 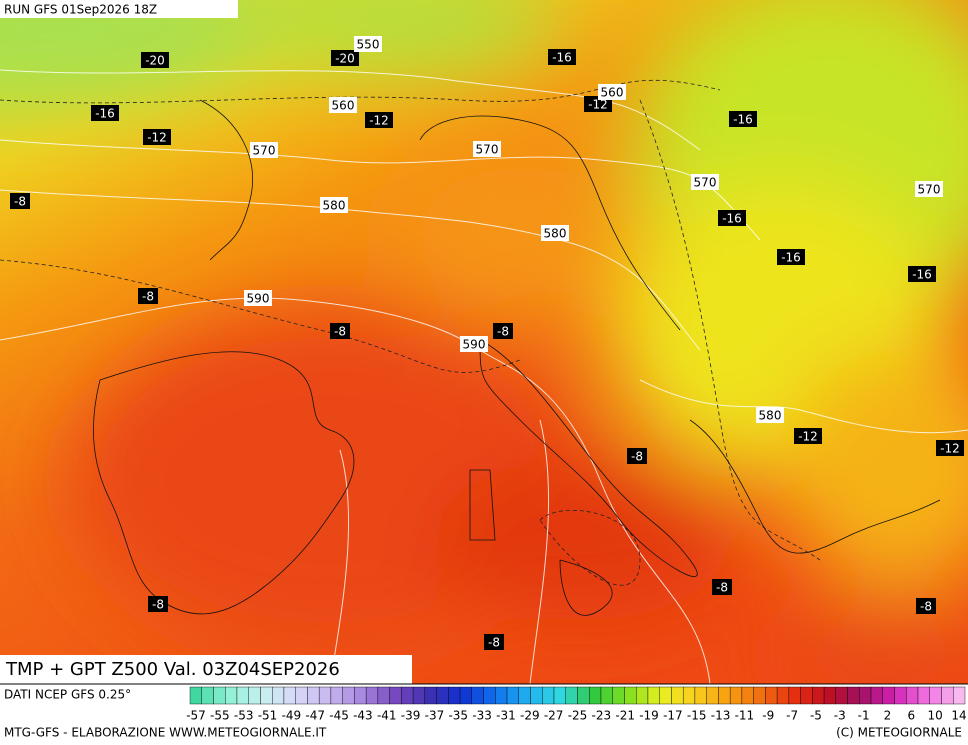 What do you see at coordinates (864, 716) in the screenshot?
I see `colorbar-tick-label: -1` at bounding box center [864, 716].